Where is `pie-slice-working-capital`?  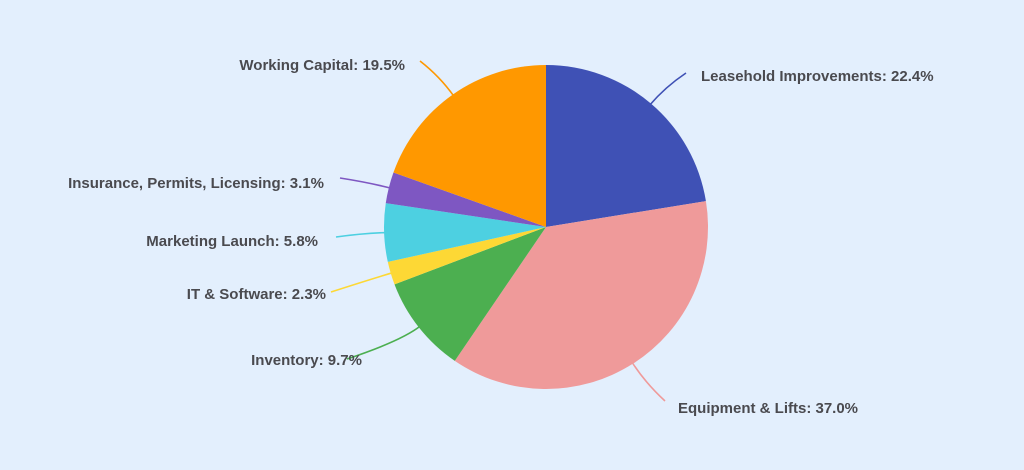 pie-slice-working-capital is located at coordinates (469, 146).